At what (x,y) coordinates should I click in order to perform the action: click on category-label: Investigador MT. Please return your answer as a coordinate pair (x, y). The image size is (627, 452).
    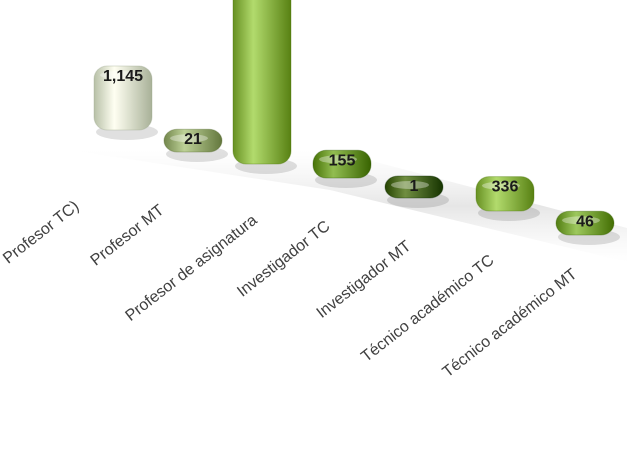
    Looking at the image, I should click on (364, 280).